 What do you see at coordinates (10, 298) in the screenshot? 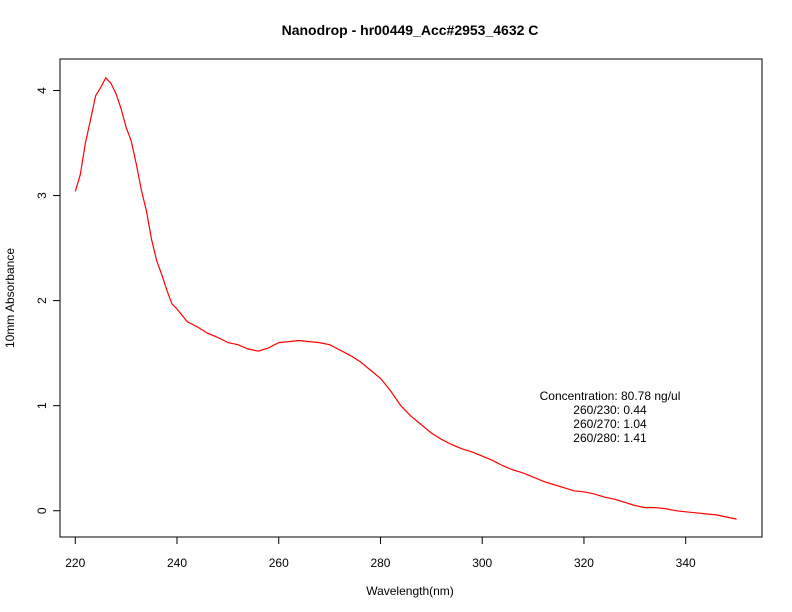
I see `y-axis-label: 10mm Absorbance` at bounding box center [10, 298].